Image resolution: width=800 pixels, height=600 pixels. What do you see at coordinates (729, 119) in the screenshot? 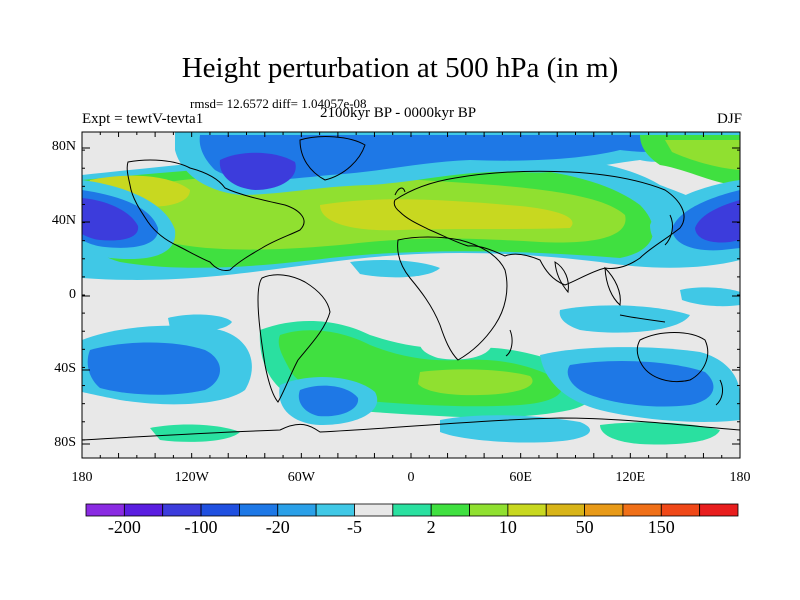
I see `season-label: DJF` at bounding box center [729, 119].